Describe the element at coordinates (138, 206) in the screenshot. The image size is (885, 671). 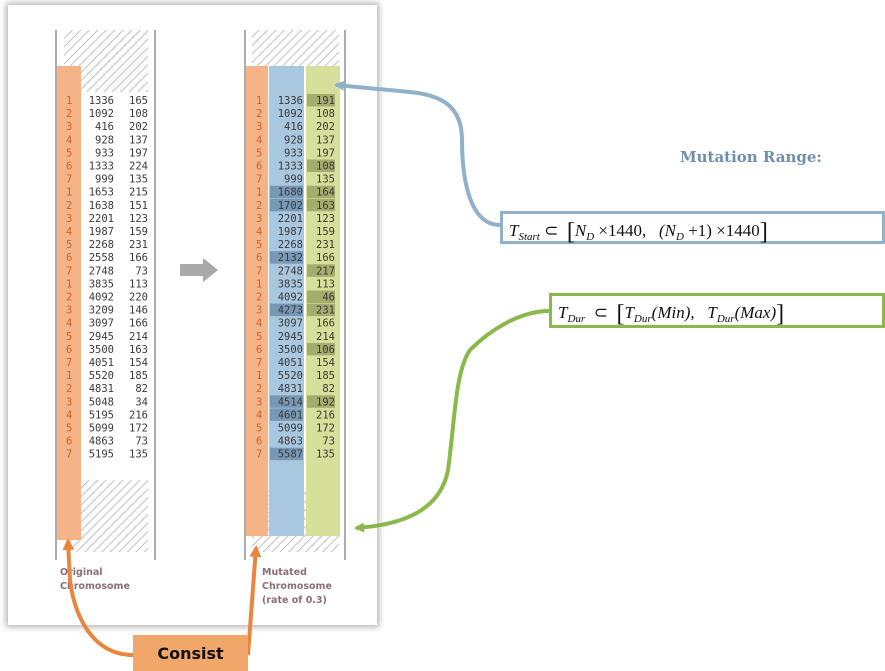
I see `original-gene-duration: 151` at that location.